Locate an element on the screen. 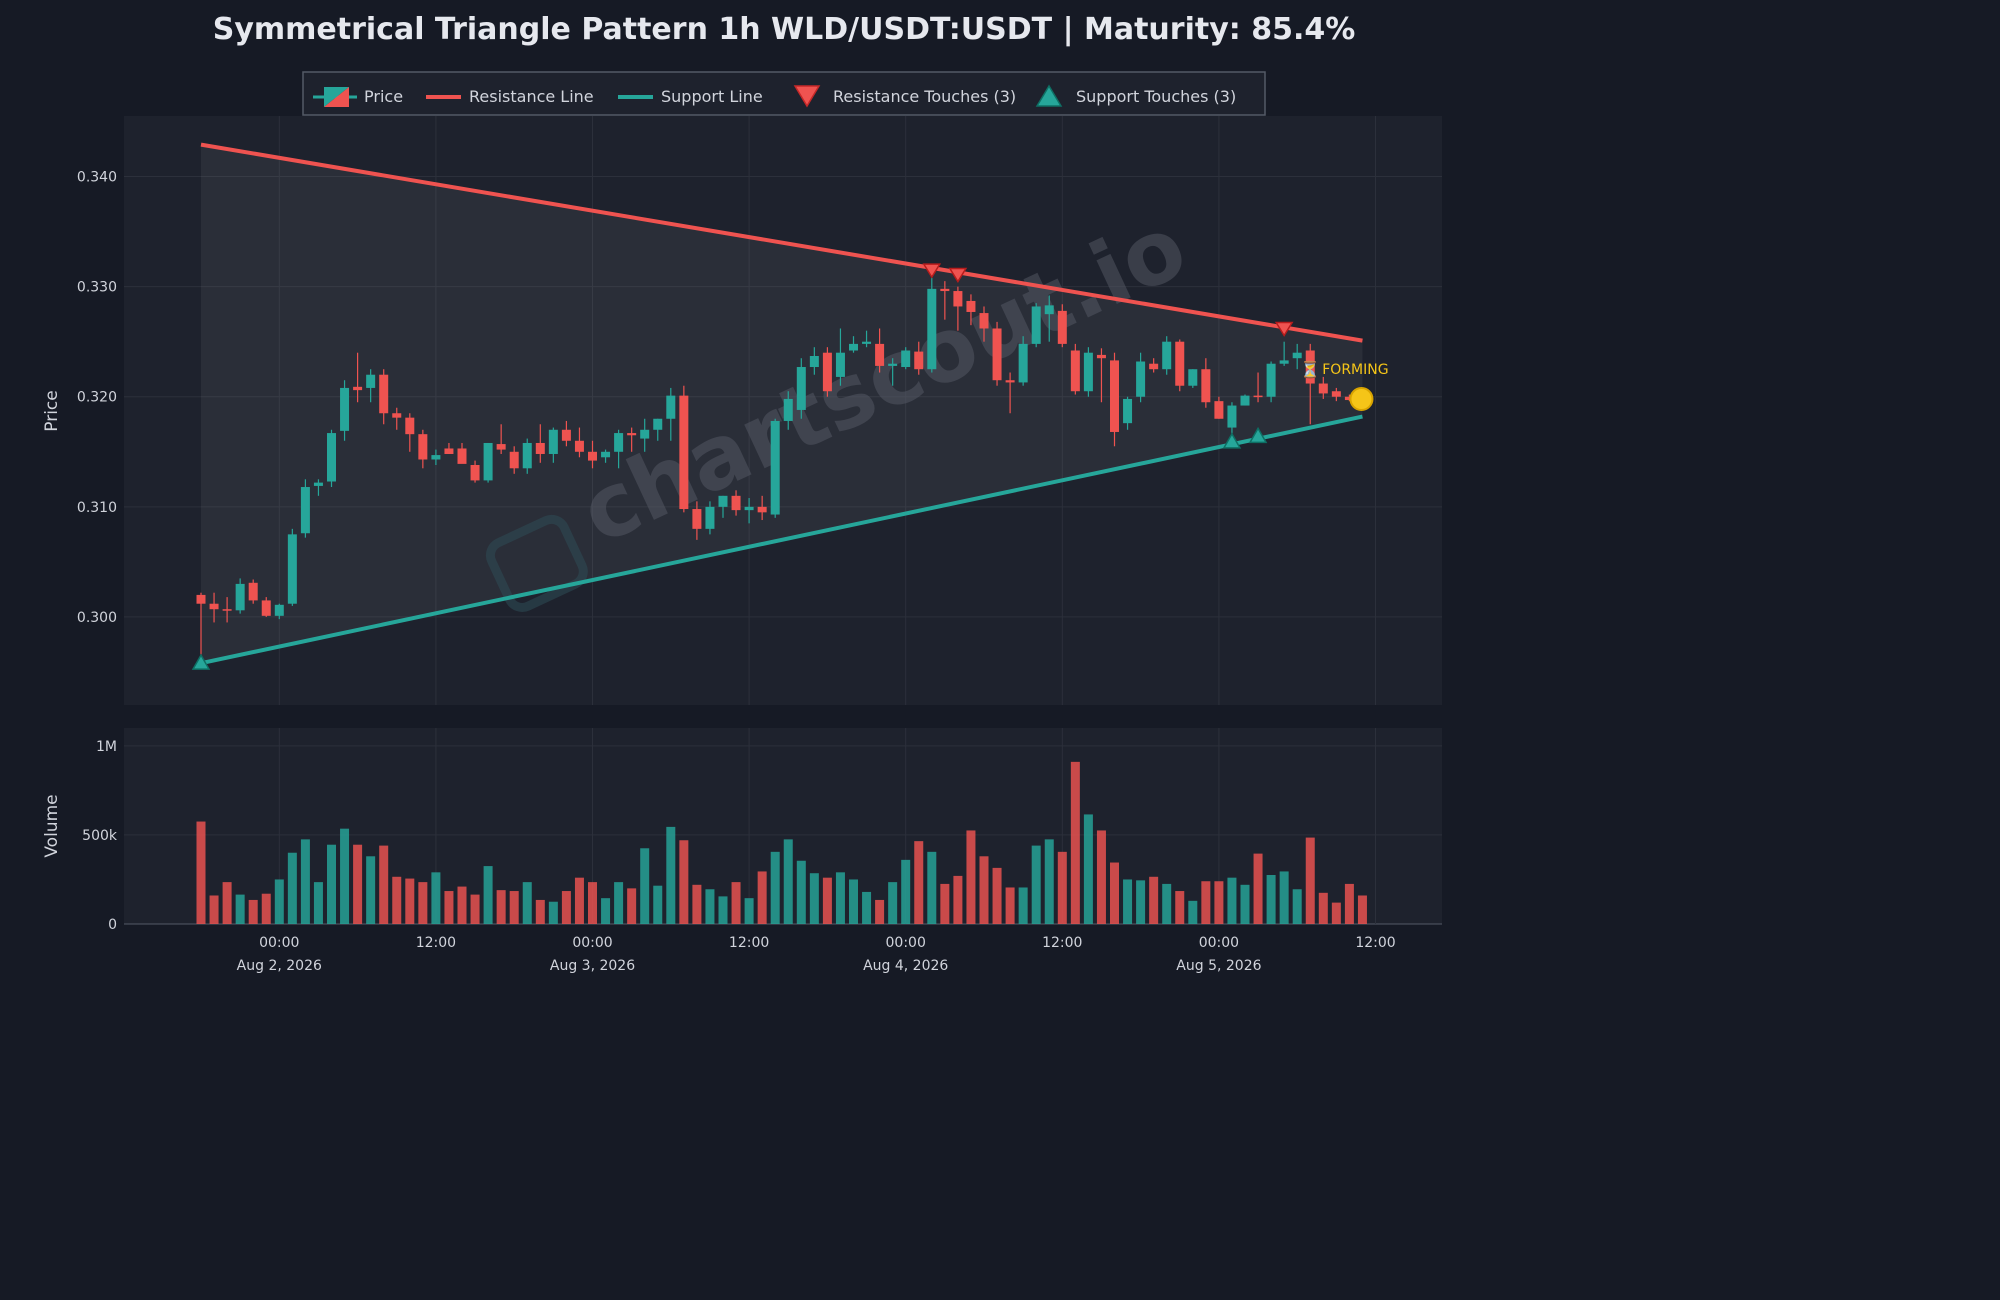  price-tick-label: 0.310 is located at coordinates (97, 508).